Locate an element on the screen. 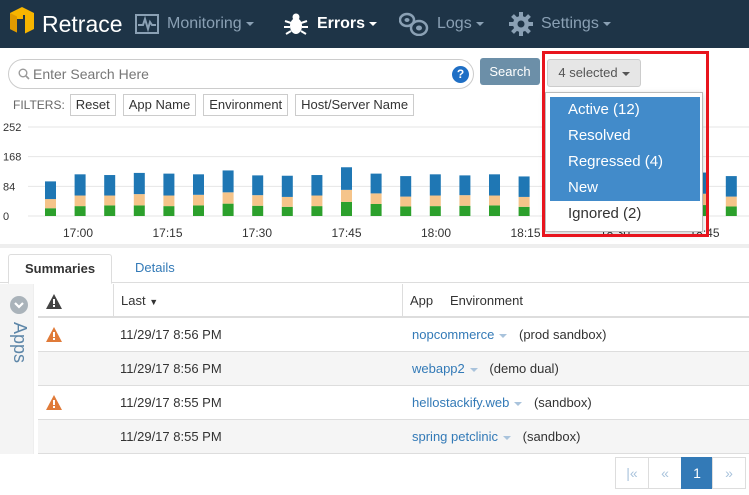 The height and width of the screenshot is (495, 749). filter-reset-button: Reset is located at coordinates (92, 105).